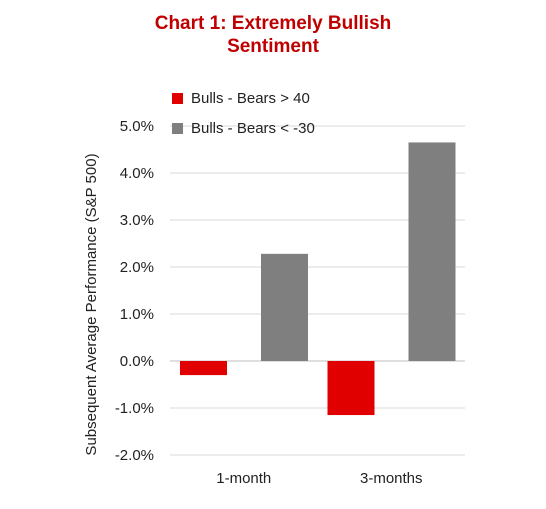 Image resolution: width=546 pixels, height=509 pixels. What do you see at coordinates (253, 128) in the screenshot?
I see `legend-label: Bulls - Bears < -30` at bounding box center [253, 128].